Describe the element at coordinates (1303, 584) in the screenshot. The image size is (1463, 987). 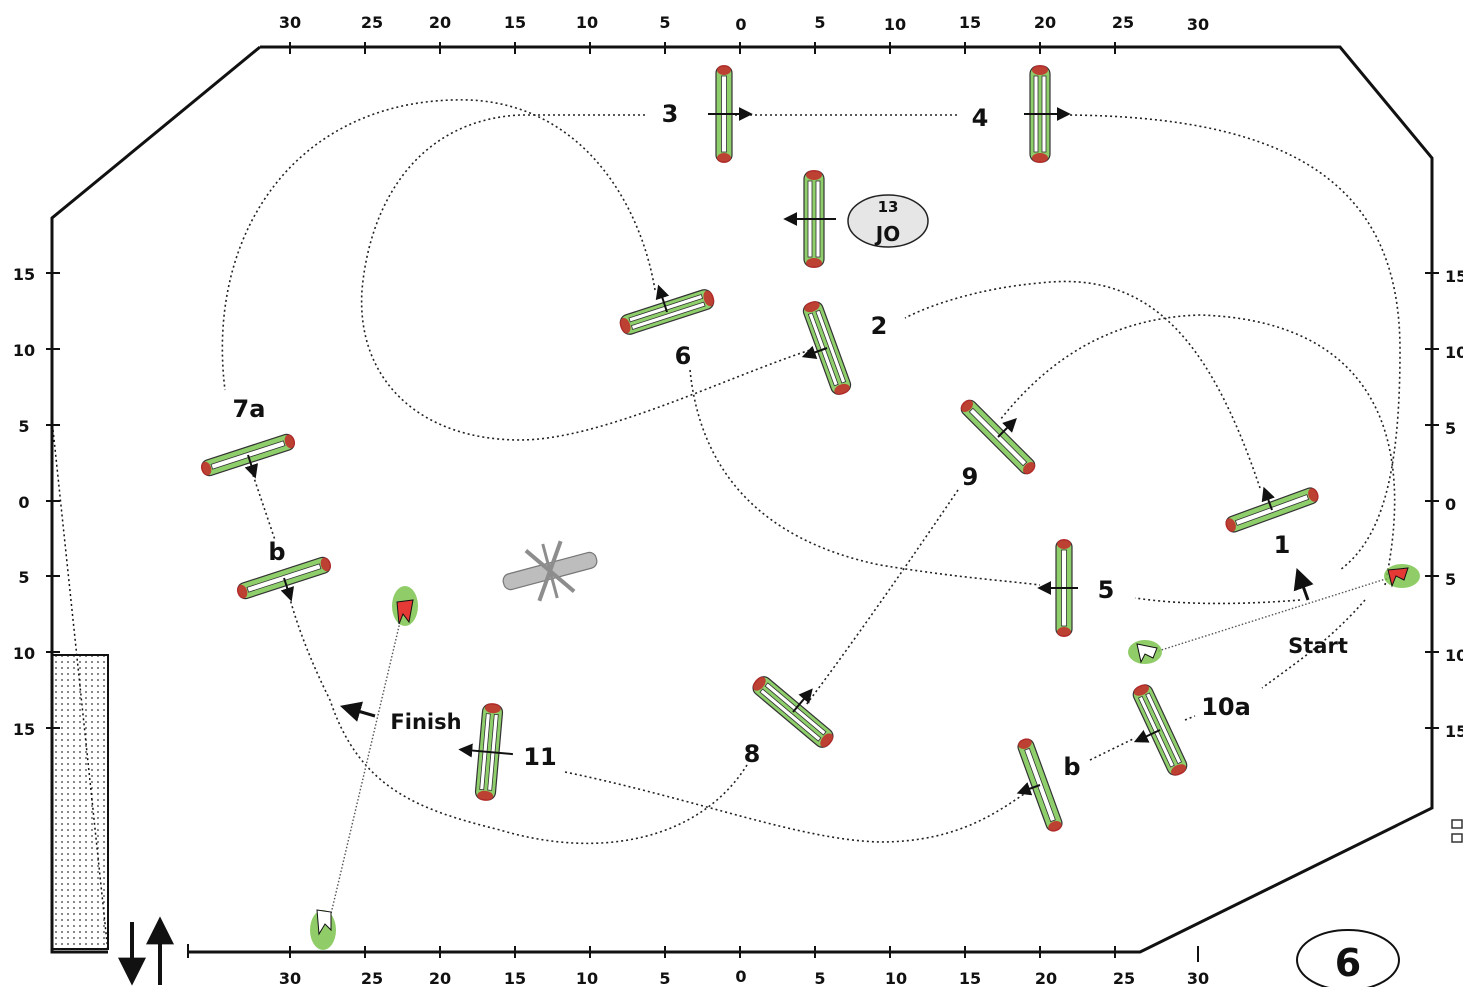
I see `start-arrow` at that location.